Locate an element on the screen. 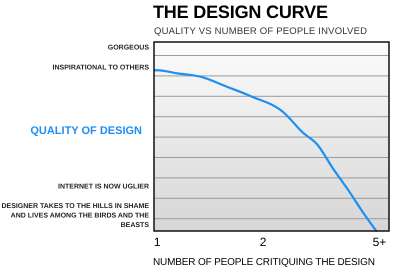  x-axis-title: NUMBER OF PEOPLE CRITIQUING THE DESIGN is located at coordinates (264, 262).